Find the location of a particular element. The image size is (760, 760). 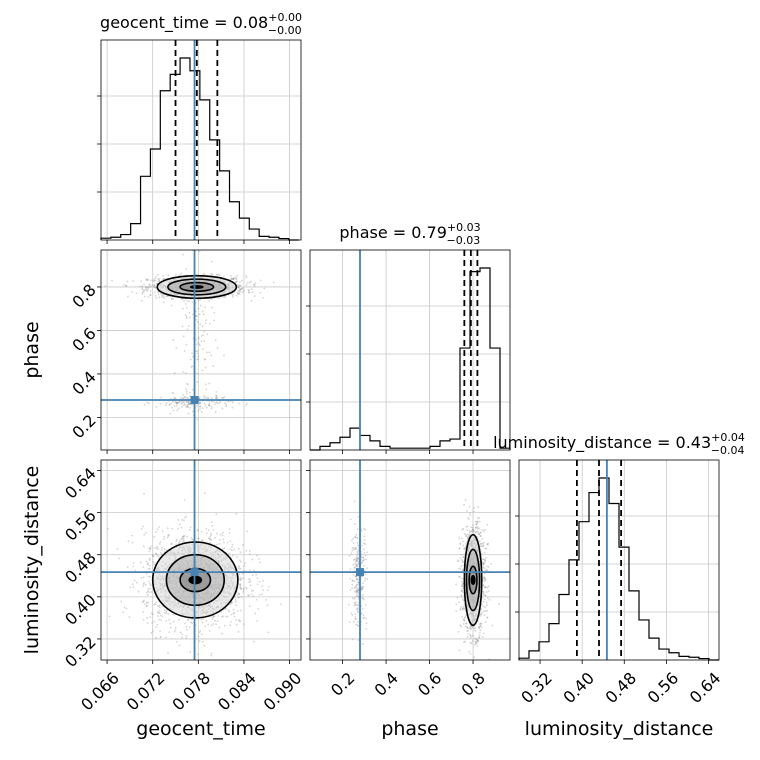

title-sub: −0.04 is located at coordinates (728, 450).